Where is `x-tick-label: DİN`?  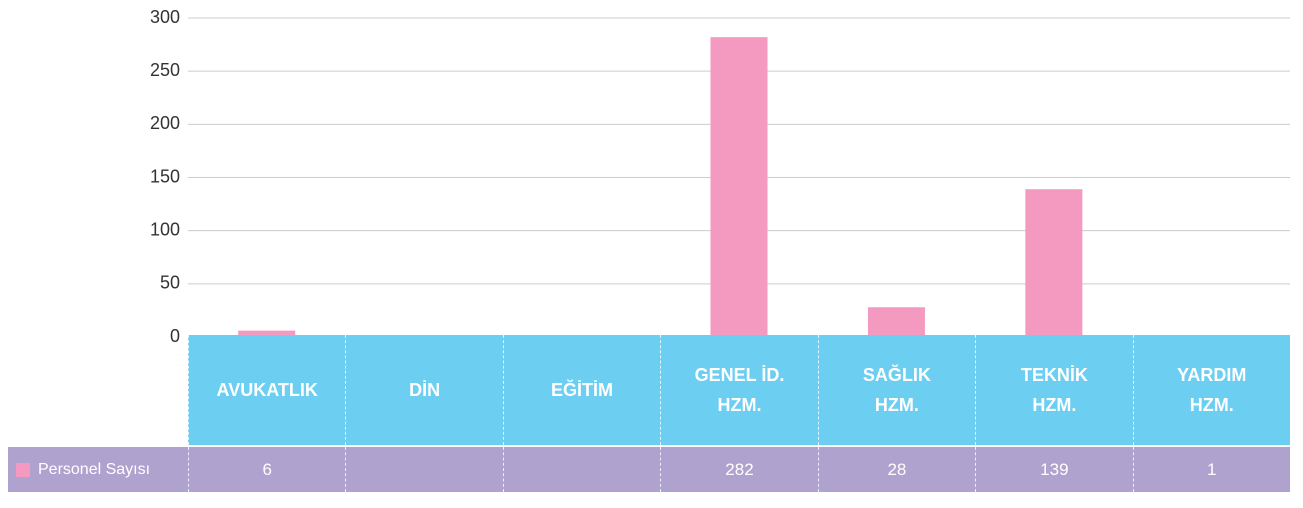
x-tick-label: DİN is located at coordinates (425, 390).